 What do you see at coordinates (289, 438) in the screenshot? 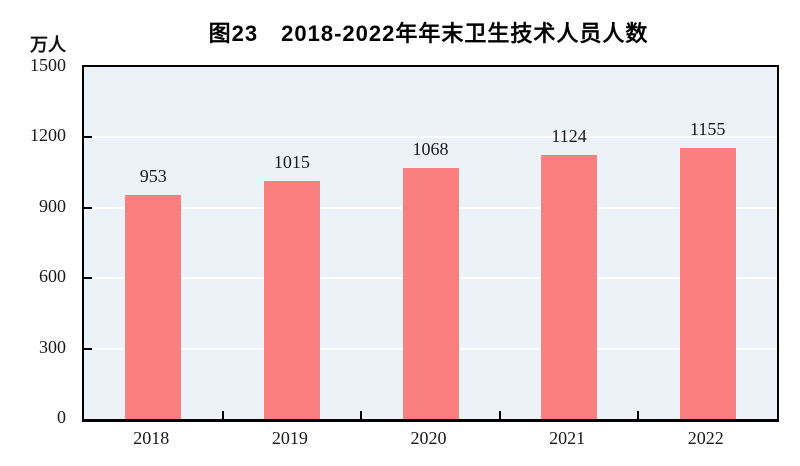
I see `x-axis-label-2019: 2019` at bounding box center [289, 438].